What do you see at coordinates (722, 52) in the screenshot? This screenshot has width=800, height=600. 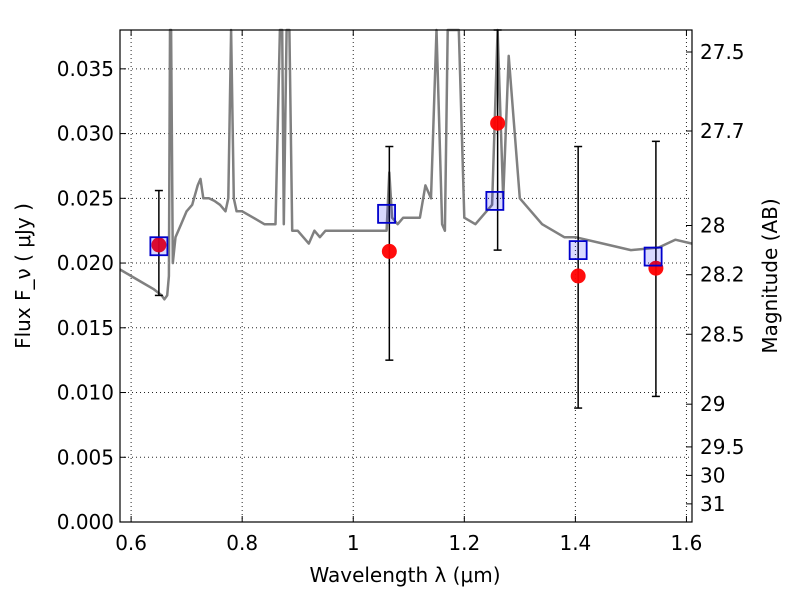 I see `right-tick-label: 27.5` at bounding box center [722, 52].